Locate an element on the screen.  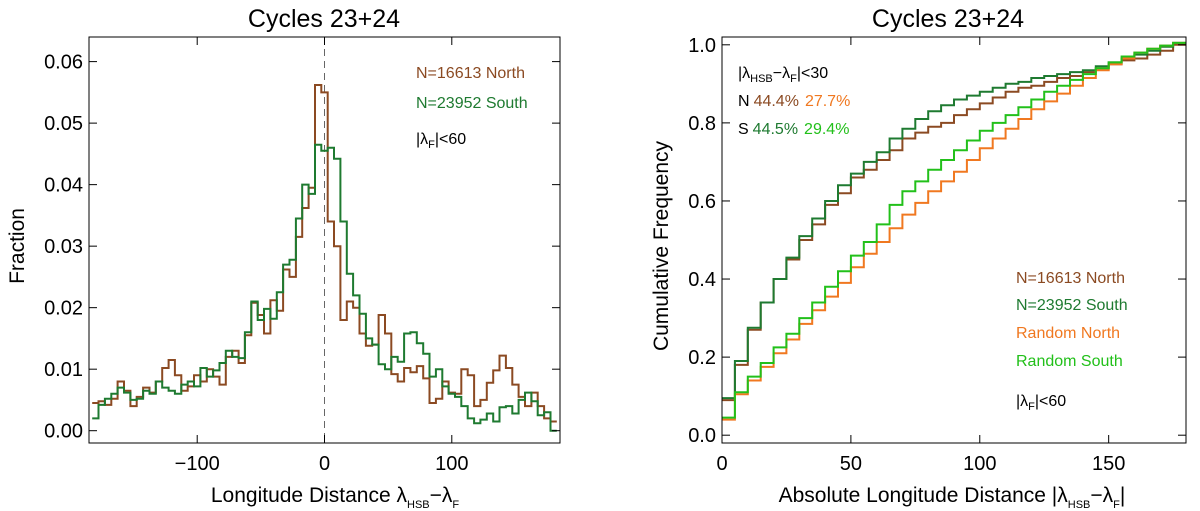
left-x-label-mid: −λ is located at coordinates (441, 495).